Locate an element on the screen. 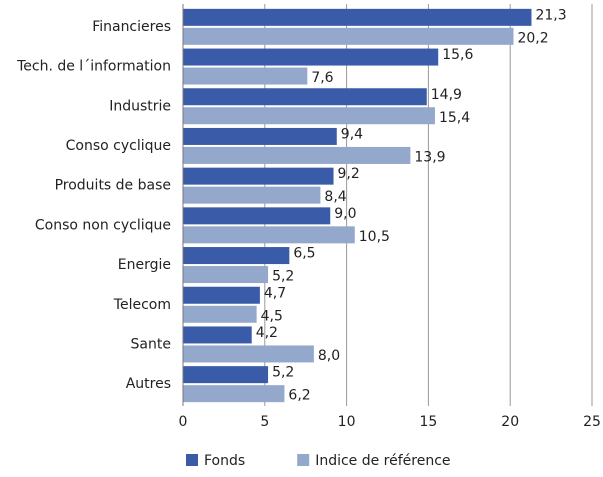 The height and width of the screenshot is (477, 603). y-tick-label: Telecom is located at coordinates (142, 305).